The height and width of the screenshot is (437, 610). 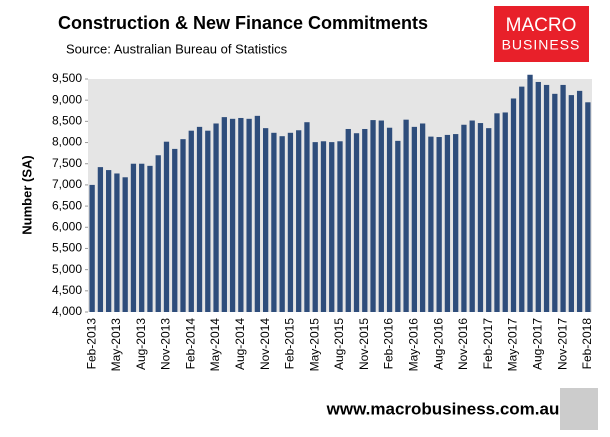 I want to click on y-tick-label: 9,000, so click(x=67, y=99).